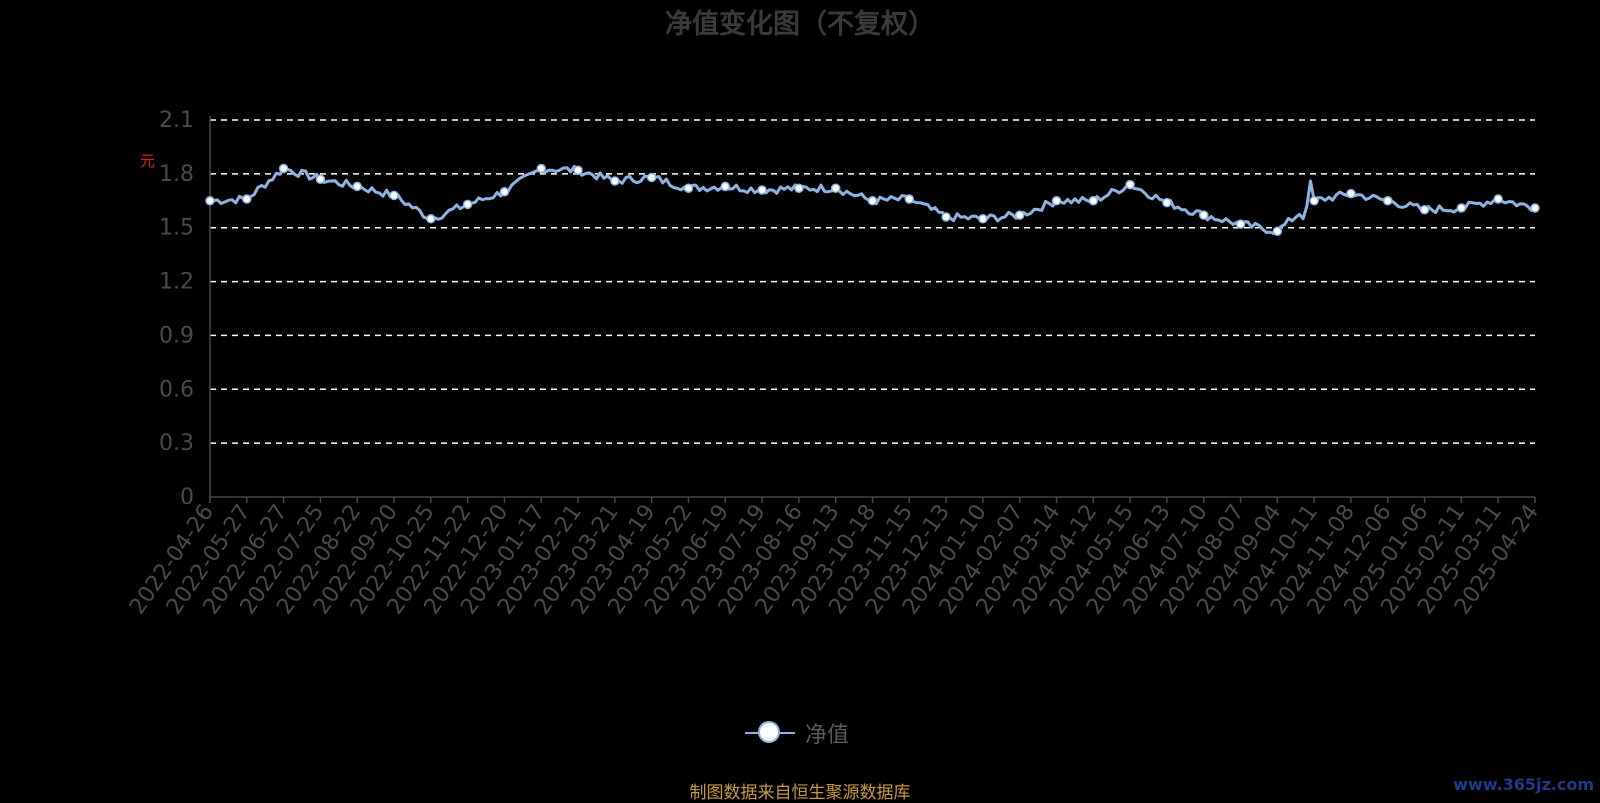 This screenshot has height=803, width=1600. Describe the element at coordinates (176, 282) in the screenshot. I see `y-tick-label: 1.2` at that location.